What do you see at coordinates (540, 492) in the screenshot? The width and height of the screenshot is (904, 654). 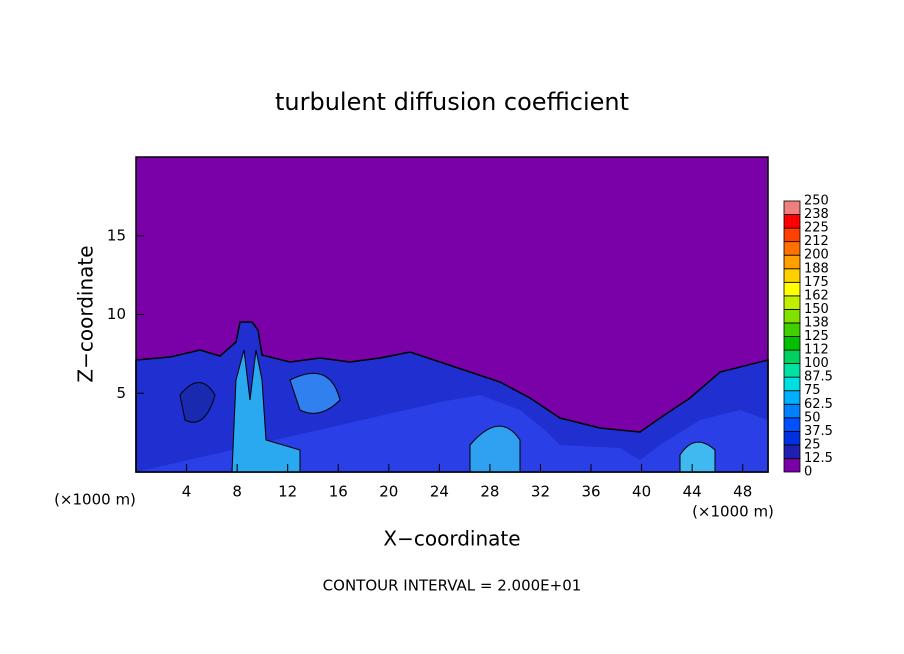 I see `x-tick-label: 32` at bounding box center [540, 492].